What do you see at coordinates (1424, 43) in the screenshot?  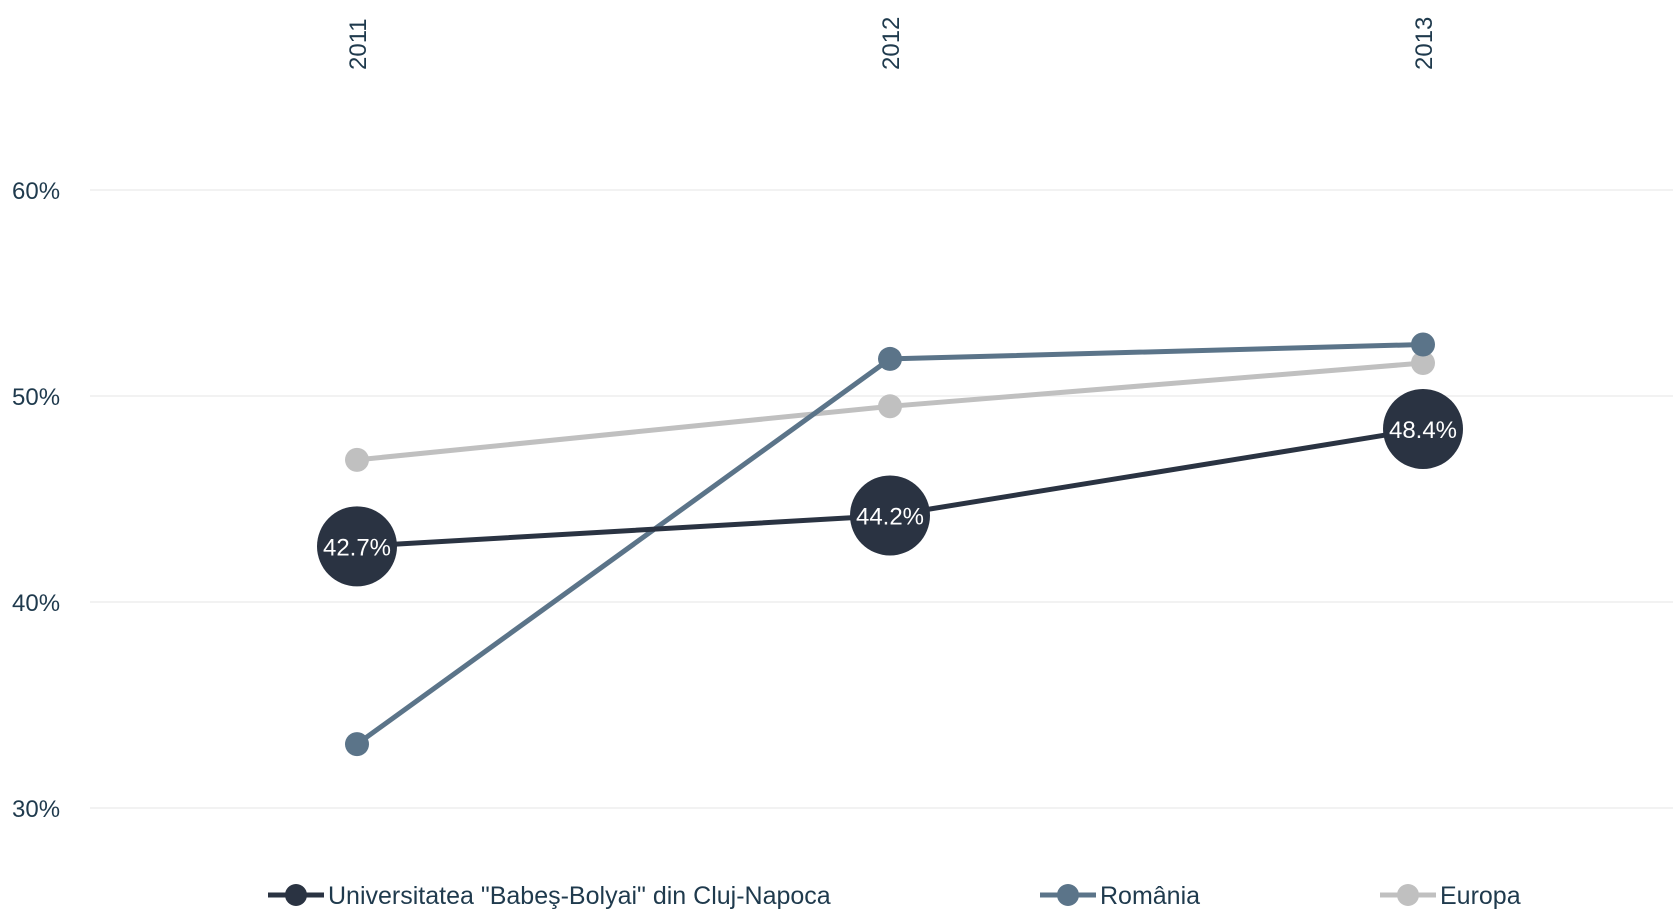 I see `x-tick-label: 2013` at bounding box center [1424, 43].